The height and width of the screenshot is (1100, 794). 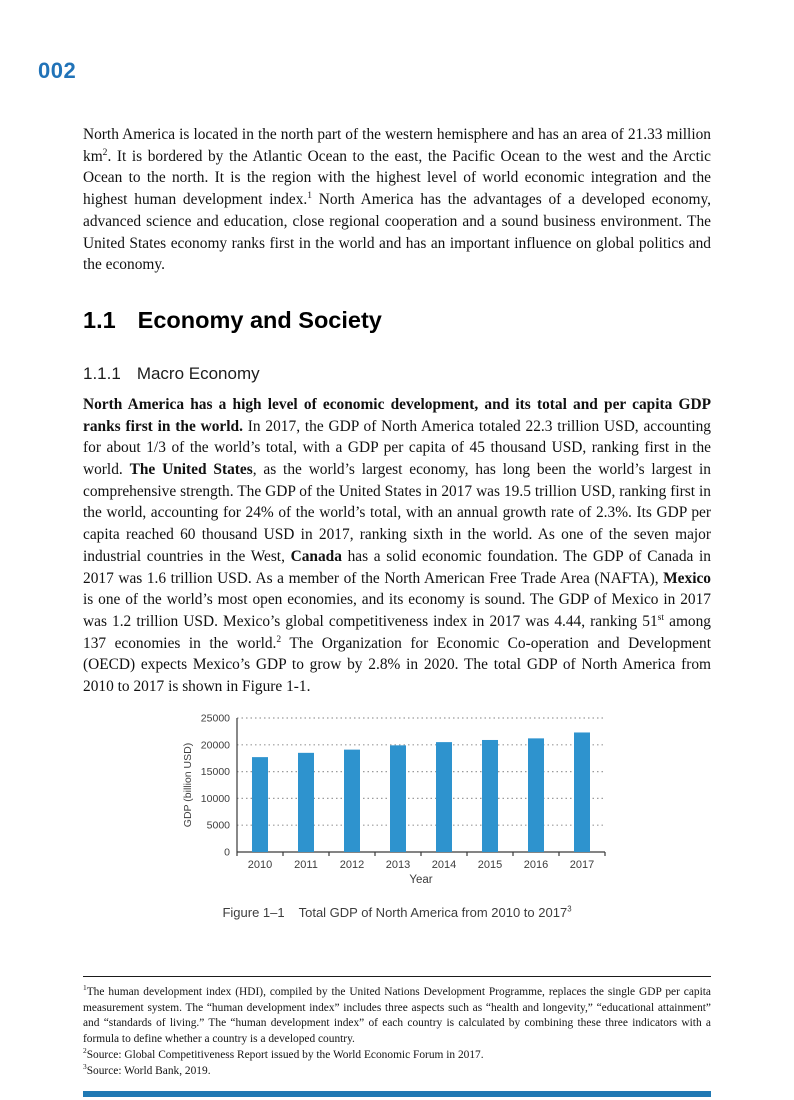 I want to click on gdp-bar-2015, so click(x=490, y=795).